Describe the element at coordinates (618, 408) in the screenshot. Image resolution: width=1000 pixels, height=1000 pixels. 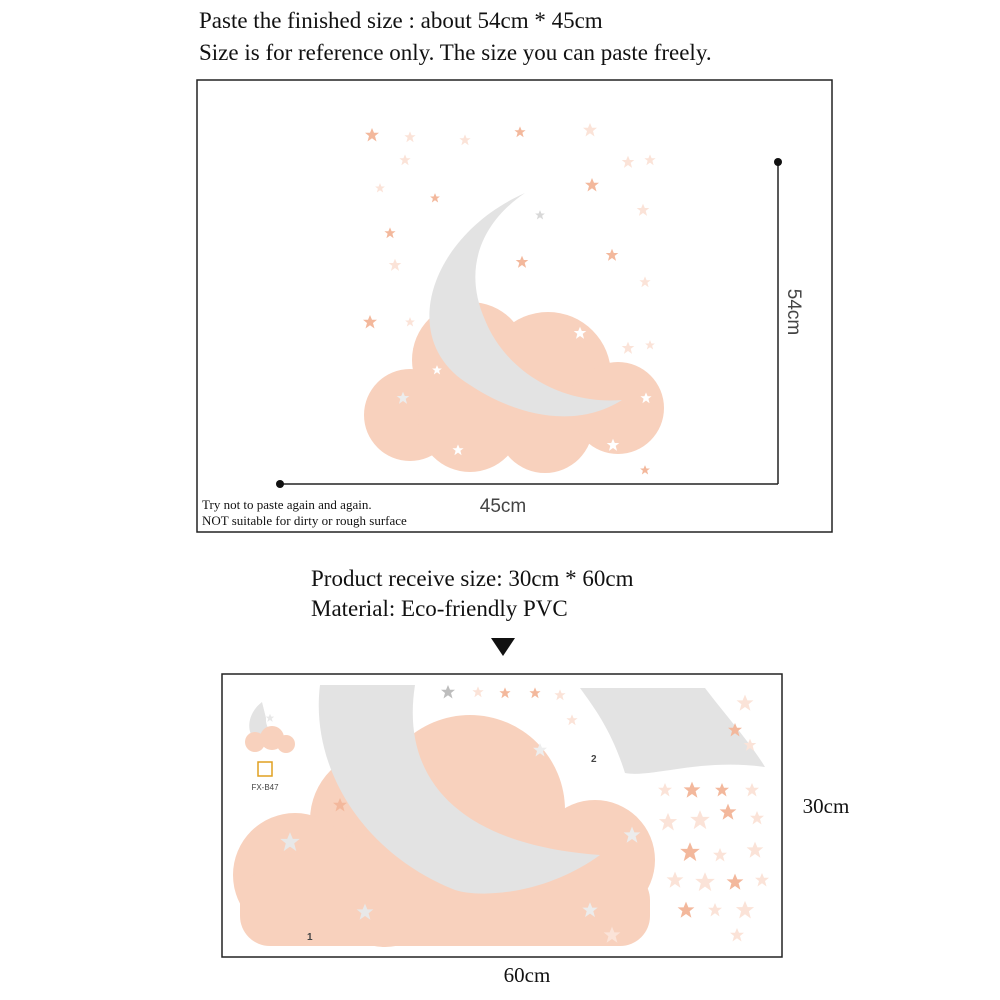
I see `cloud-bump` at that location.